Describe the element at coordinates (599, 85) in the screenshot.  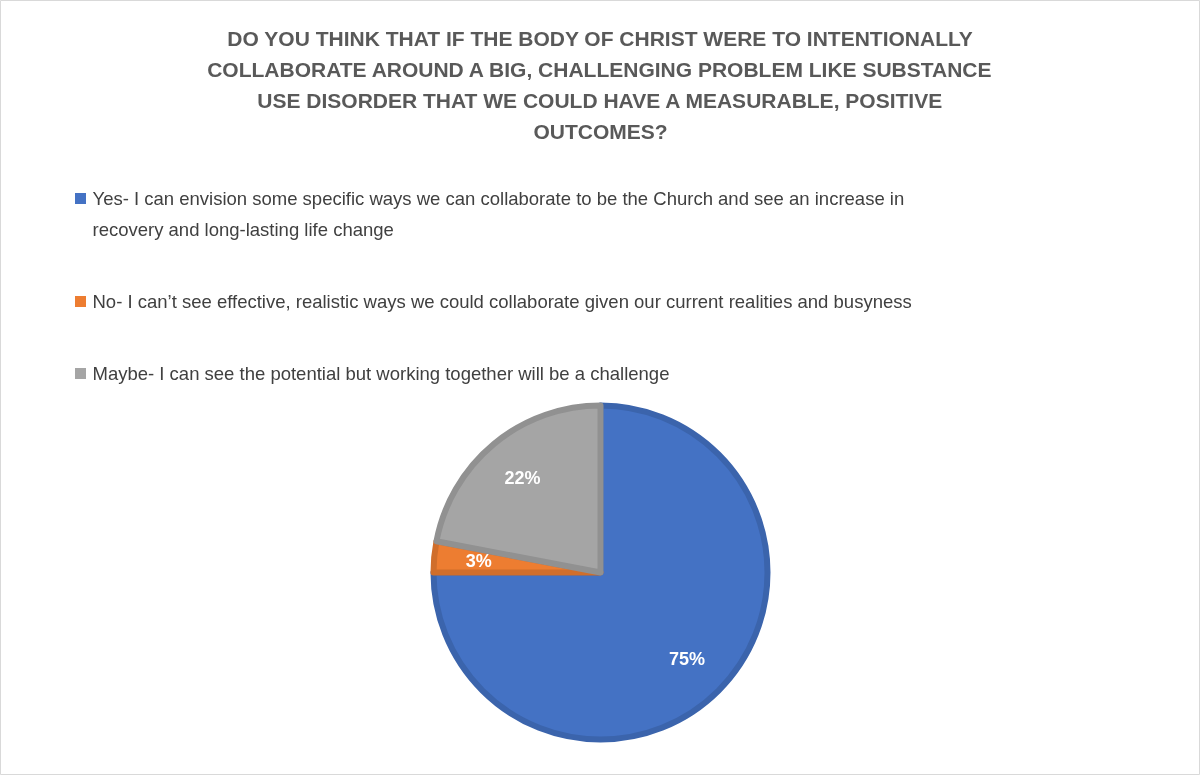
I see `chart-title: DO YOU THINK THAT IF THE BODY OF CHRIST WERE TO INTENTIONALLY COLLABORATE AROUND A BIG, CHALLENGING PROBLEM LIKE SUBSTANCE USE DISORDER THAT WE COULD HAVE A MEASURABLE, POSITIVE OUTCOMES?` at that location.